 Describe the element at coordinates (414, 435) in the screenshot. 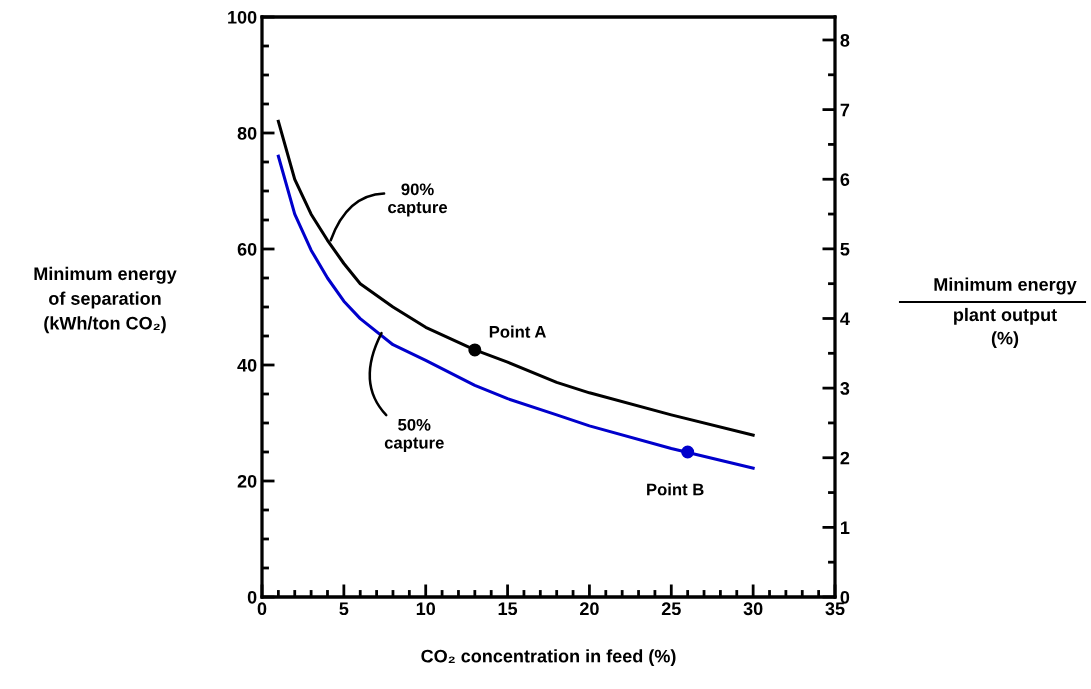

I see `annotation: 50% capture` at that location.